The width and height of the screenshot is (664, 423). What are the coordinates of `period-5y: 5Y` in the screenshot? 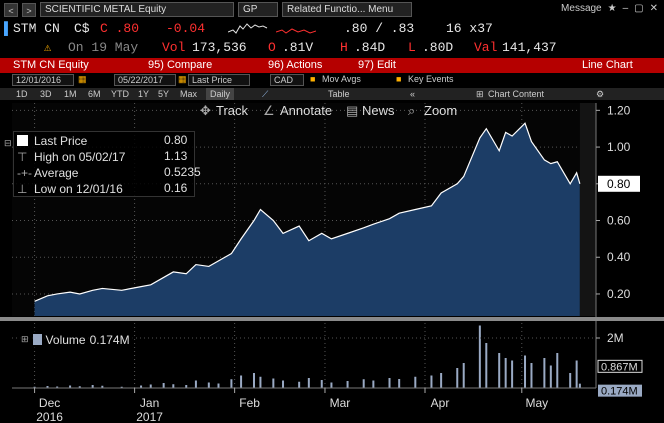 It's located at (164, 94).